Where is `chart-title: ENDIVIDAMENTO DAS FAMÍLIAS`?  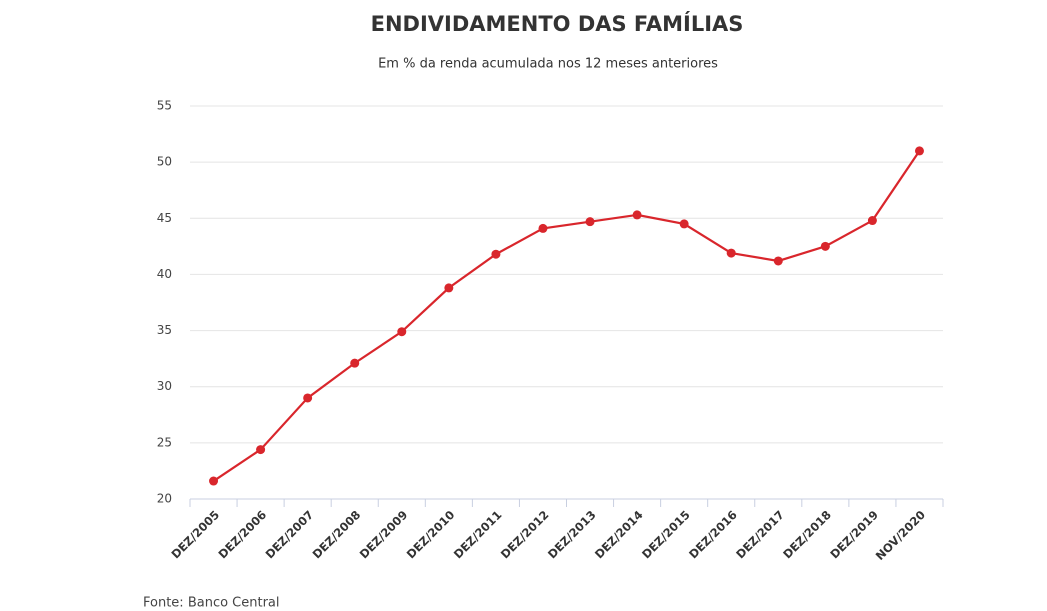
chart-title: ENDIVIDAMENTO DAS FAMÍLIAS is located at coordinates (557, 23).